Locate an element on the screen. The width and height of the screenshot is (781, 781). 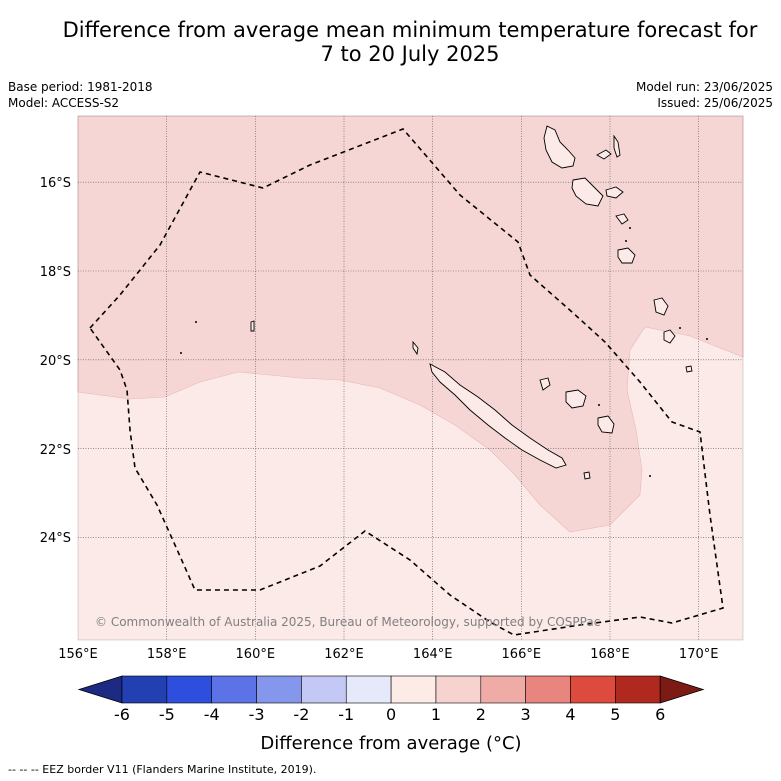
meta-right: Model run: 23/06/2025 Issued: 25/06/2025 is located at coordinates (704, 95).